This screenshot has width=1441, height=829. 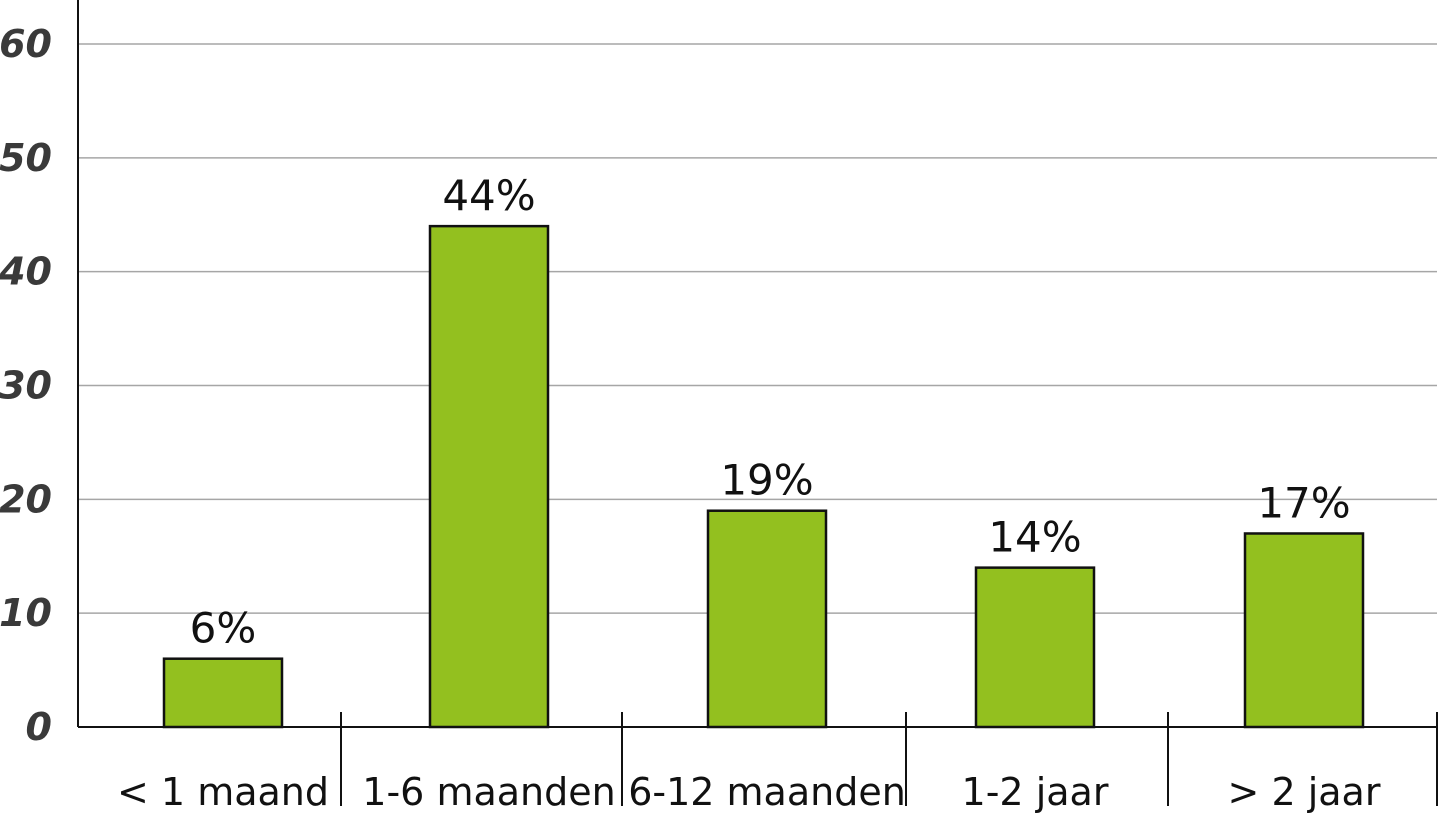 I want to click on x-tick-label-4: > 2 jaar, so click(x=1304, y=792).